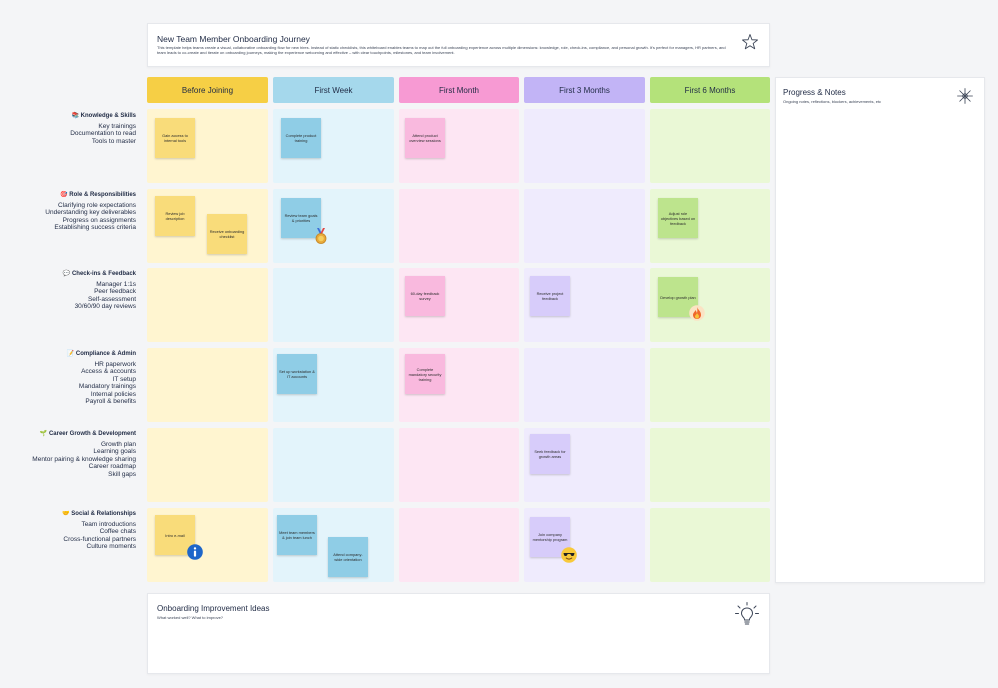 This screenshot has height=688, width=998. I want to click on ideas-title: Onboarding Improvement Ideas, so click(213, 608).